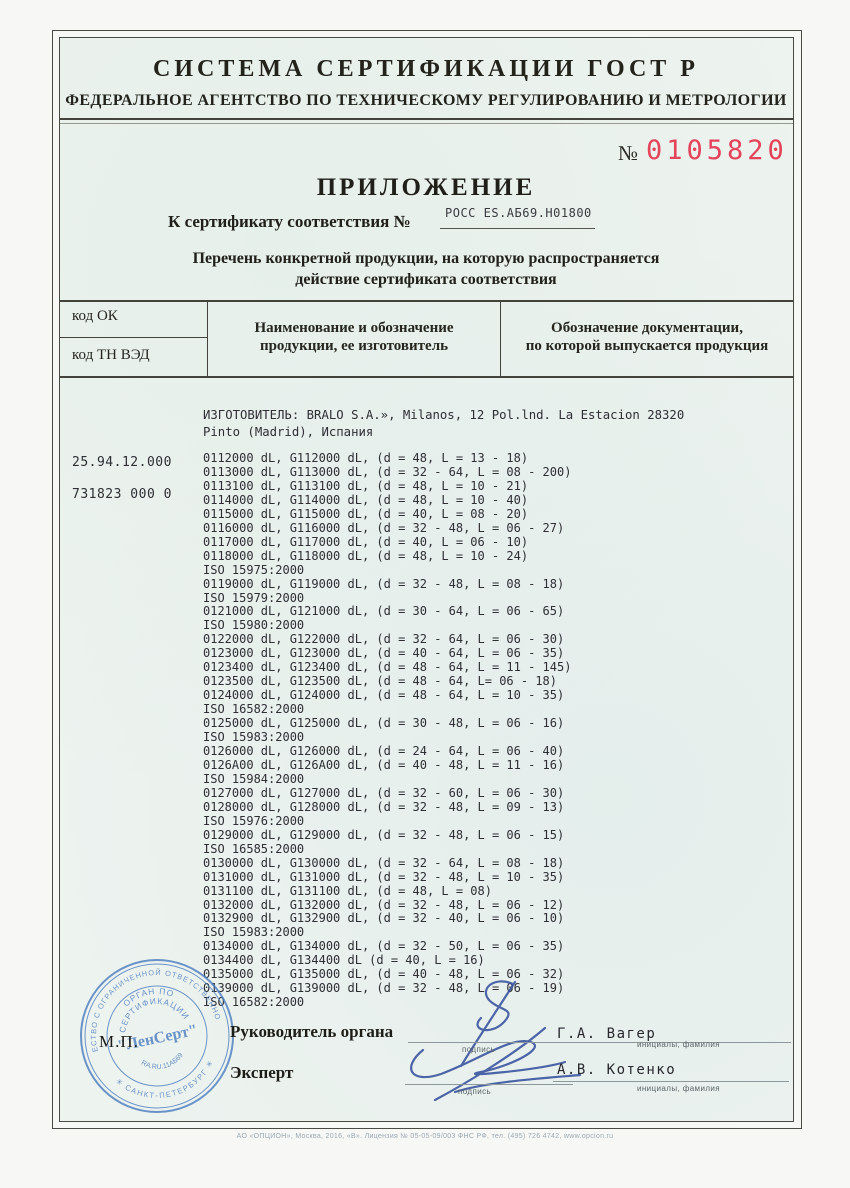  What do you see at coordinates (262, 1072) in the screenshot?
I see `expert-label: Эксперт` at bounding box center [262, 1072].